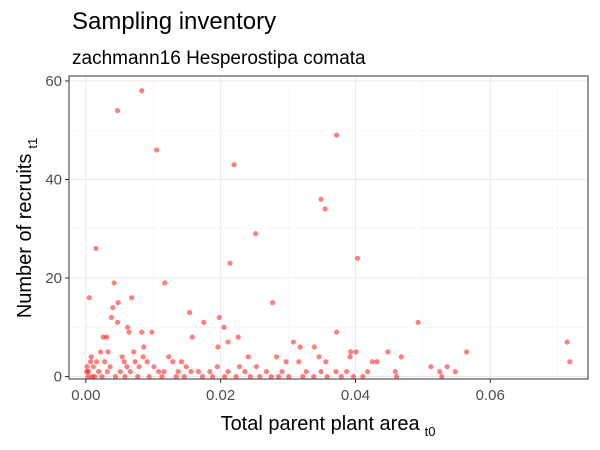  Describe the element at coordinates (25, 236) in the screenshot. I see `y-axis-title-text: Number of recruits` at that location.